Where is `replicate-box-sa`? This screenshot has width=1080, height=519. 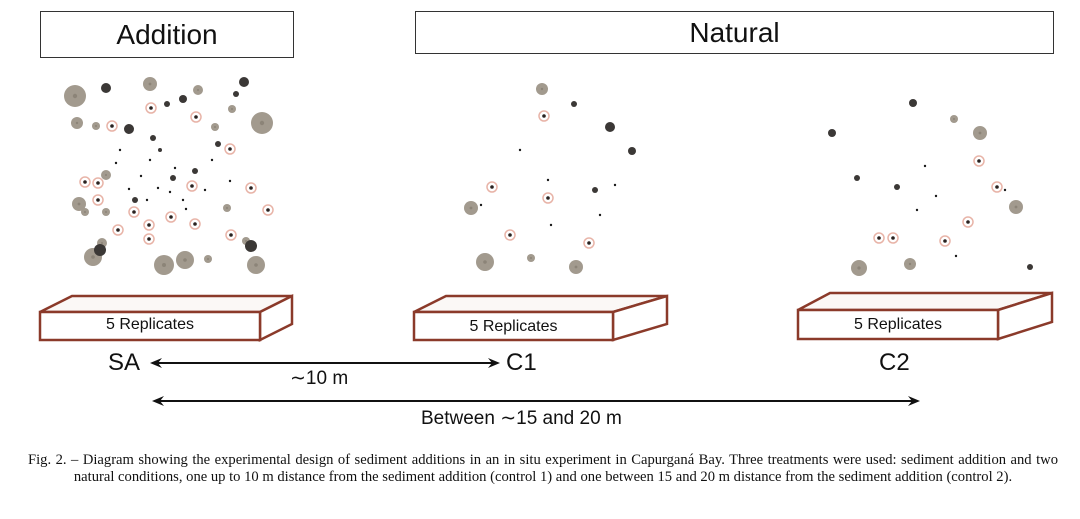 replicate-box-sa is located at coordinates (166, 318).